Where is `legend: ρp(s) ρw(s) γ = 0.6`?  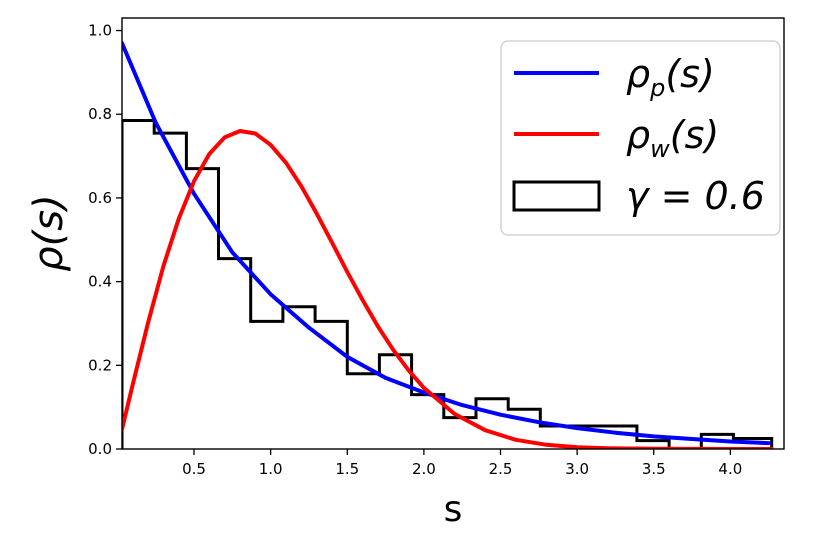
legend: ρp(s) ρw(s) γ = 0.6 is located at coordinates (640, 138).